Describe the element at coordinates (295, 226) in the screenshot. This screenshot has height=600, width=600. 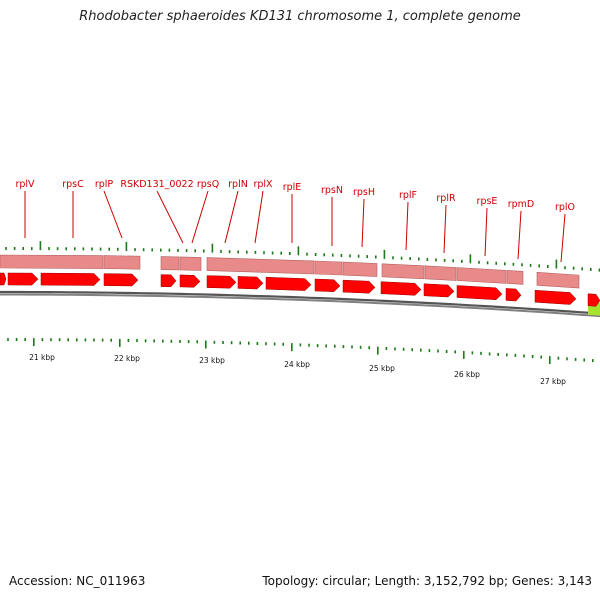
I see `label-leaders` at that location.